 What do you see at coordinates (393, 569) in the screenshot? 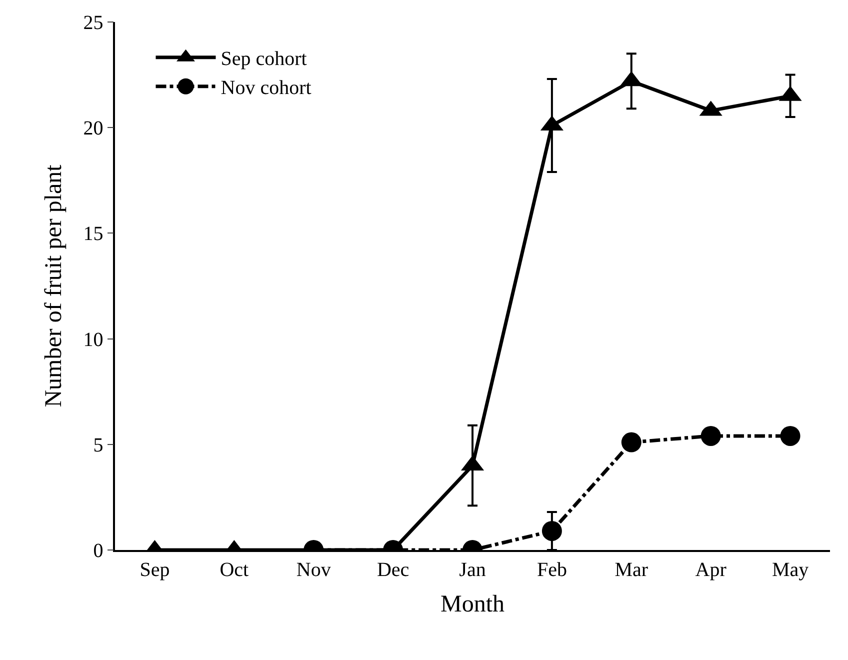
I see `x-tick-label: Dec` at bounding box center [393, 569].